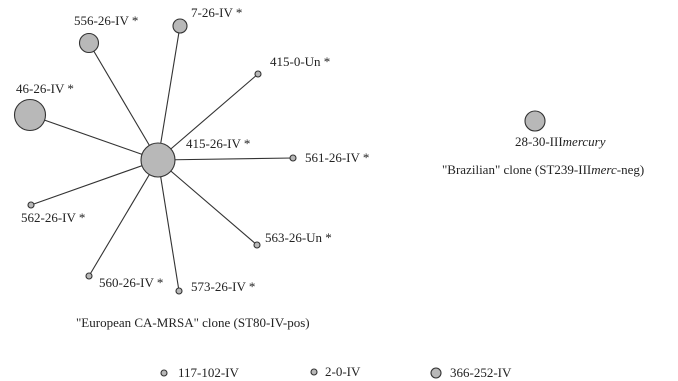  What do you see at coordinates (223, 286) in the screenshot?
I see `label-573: 573-26-IV *` at bounding box center [223, 286].